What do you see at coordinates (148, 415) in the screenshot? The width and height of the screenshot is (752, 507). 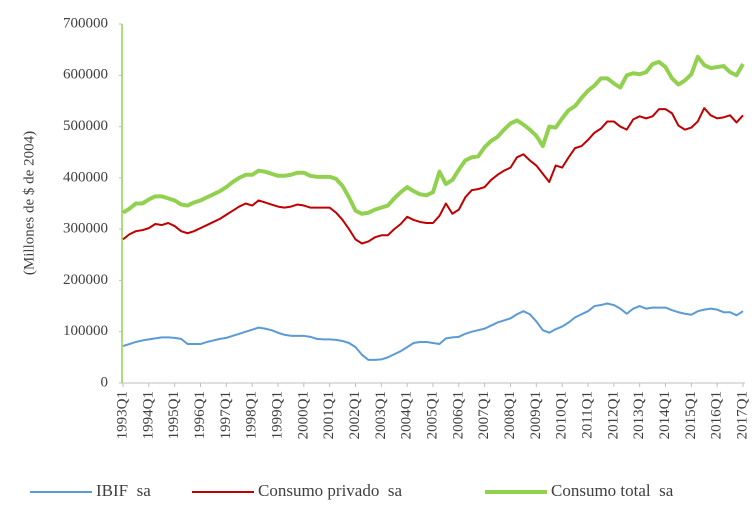 I see `x-tick-label: 1994Q1` at bounding box center [148, 415].